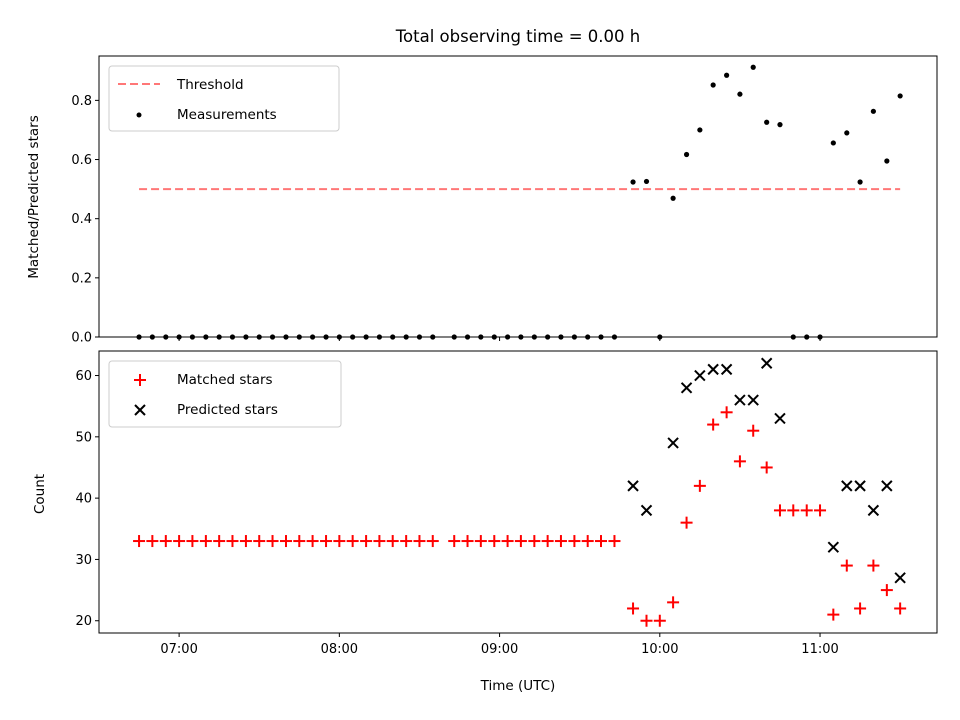  I want to click on bottom-x-ticks: 07:00 08:00 09:00 10:00 11:00, so click(499, 645).